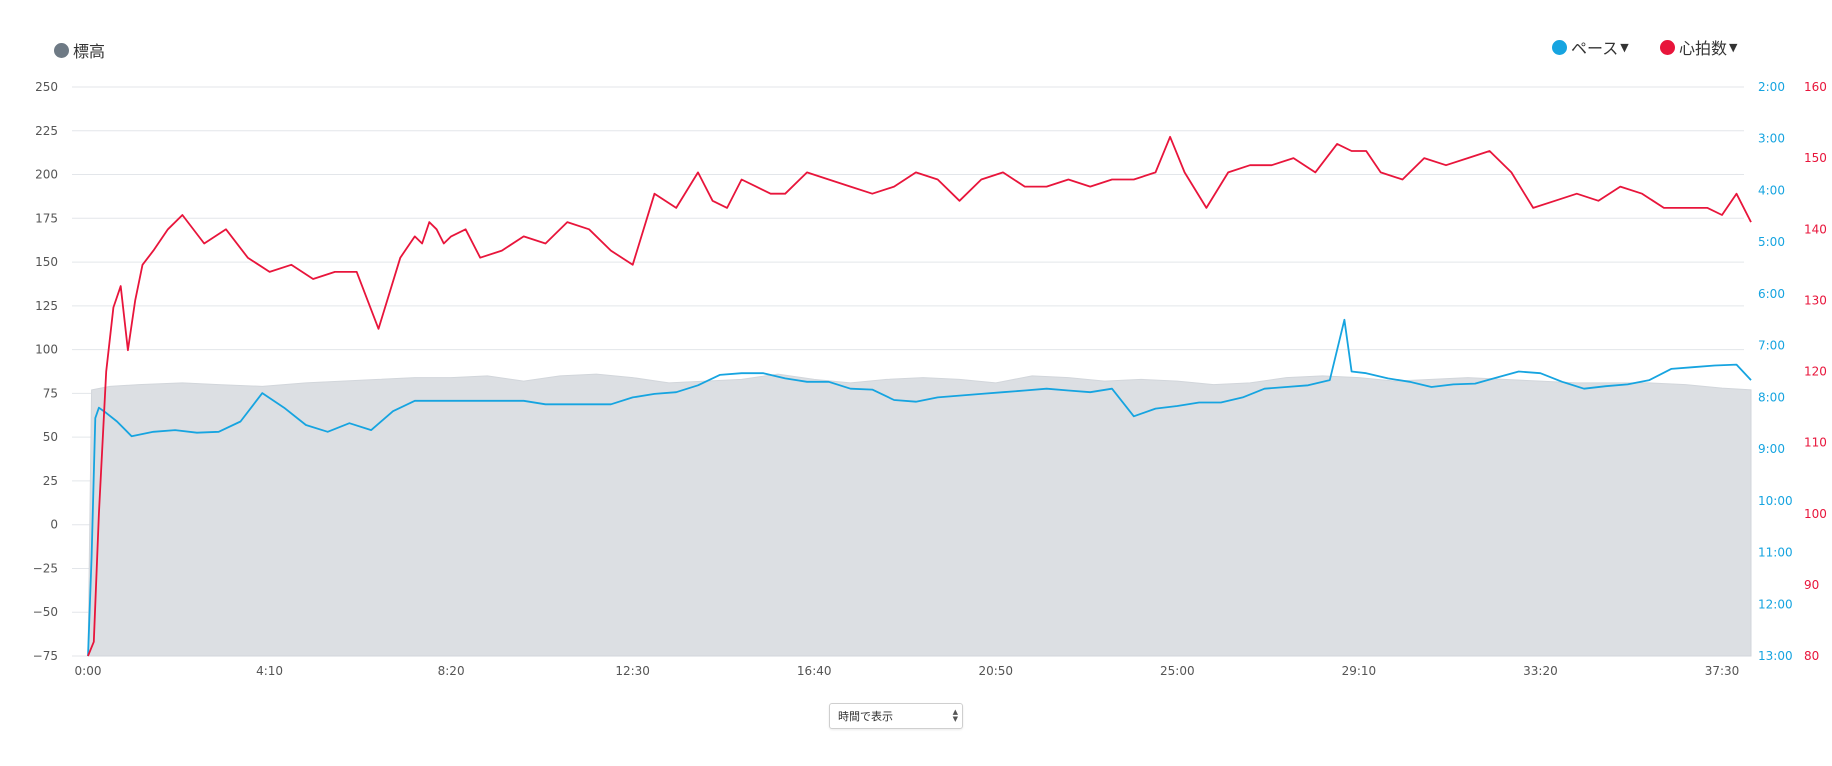 This screenshot has height=766, width=1832. Describe the element at coordinates (89, 51) in the screenshot. I see `legend-elevation-label: 標高` at that location.